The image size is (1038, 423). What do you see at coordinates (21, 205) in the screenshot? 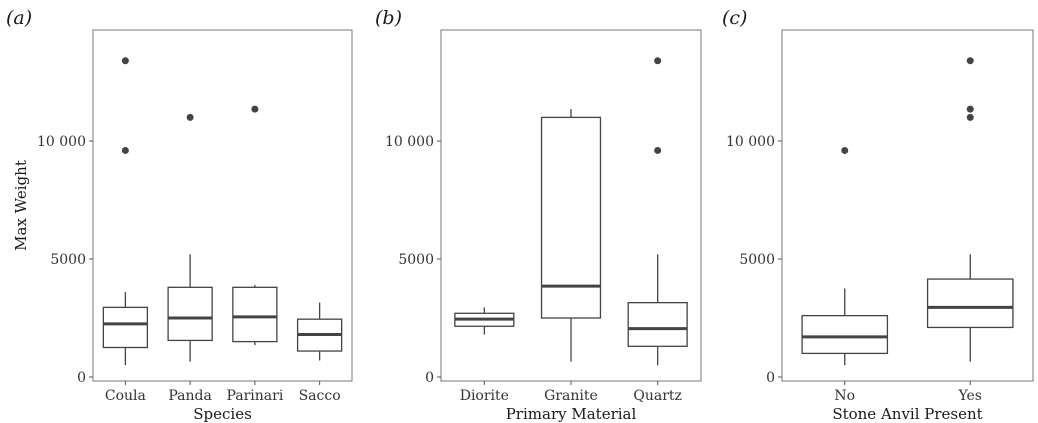
I see `y-axis-title: Max Weight` at bounding box center [21, 205].